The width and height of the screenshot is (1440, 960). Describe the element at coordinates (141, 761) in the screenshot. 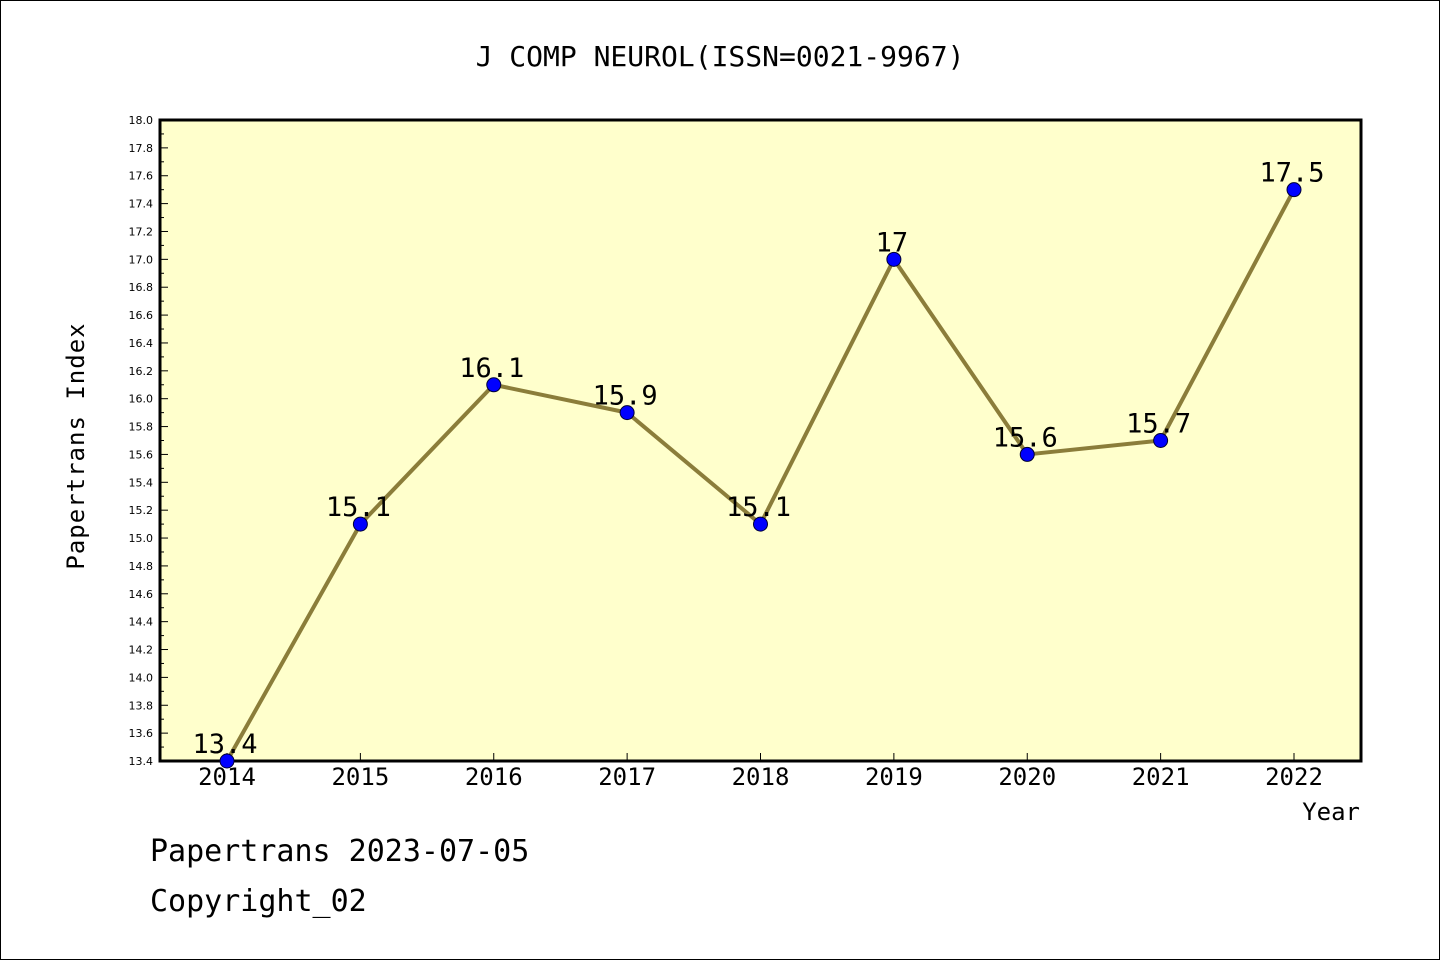

I see `y-tick-label: 13.4` at that location.